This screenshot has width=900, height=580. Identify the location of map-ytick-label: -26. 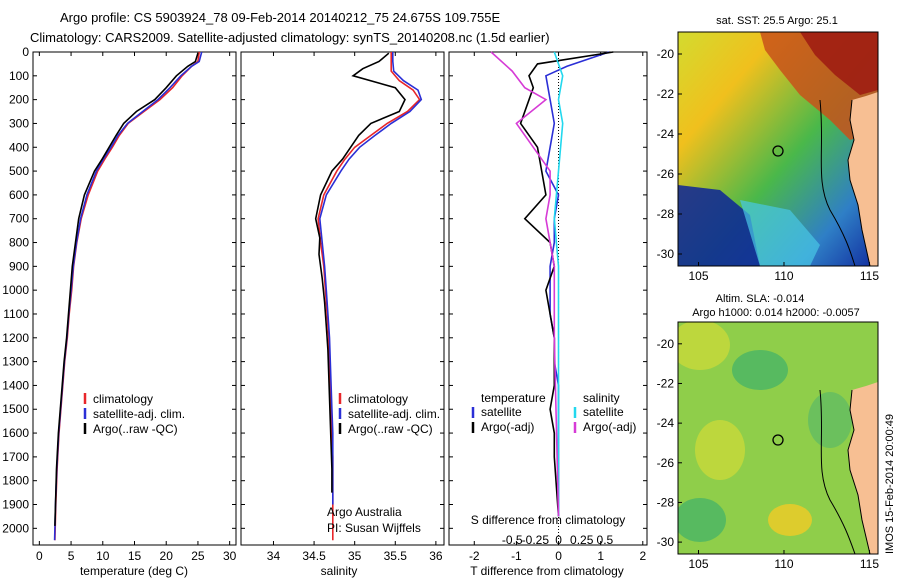
(666, 463).